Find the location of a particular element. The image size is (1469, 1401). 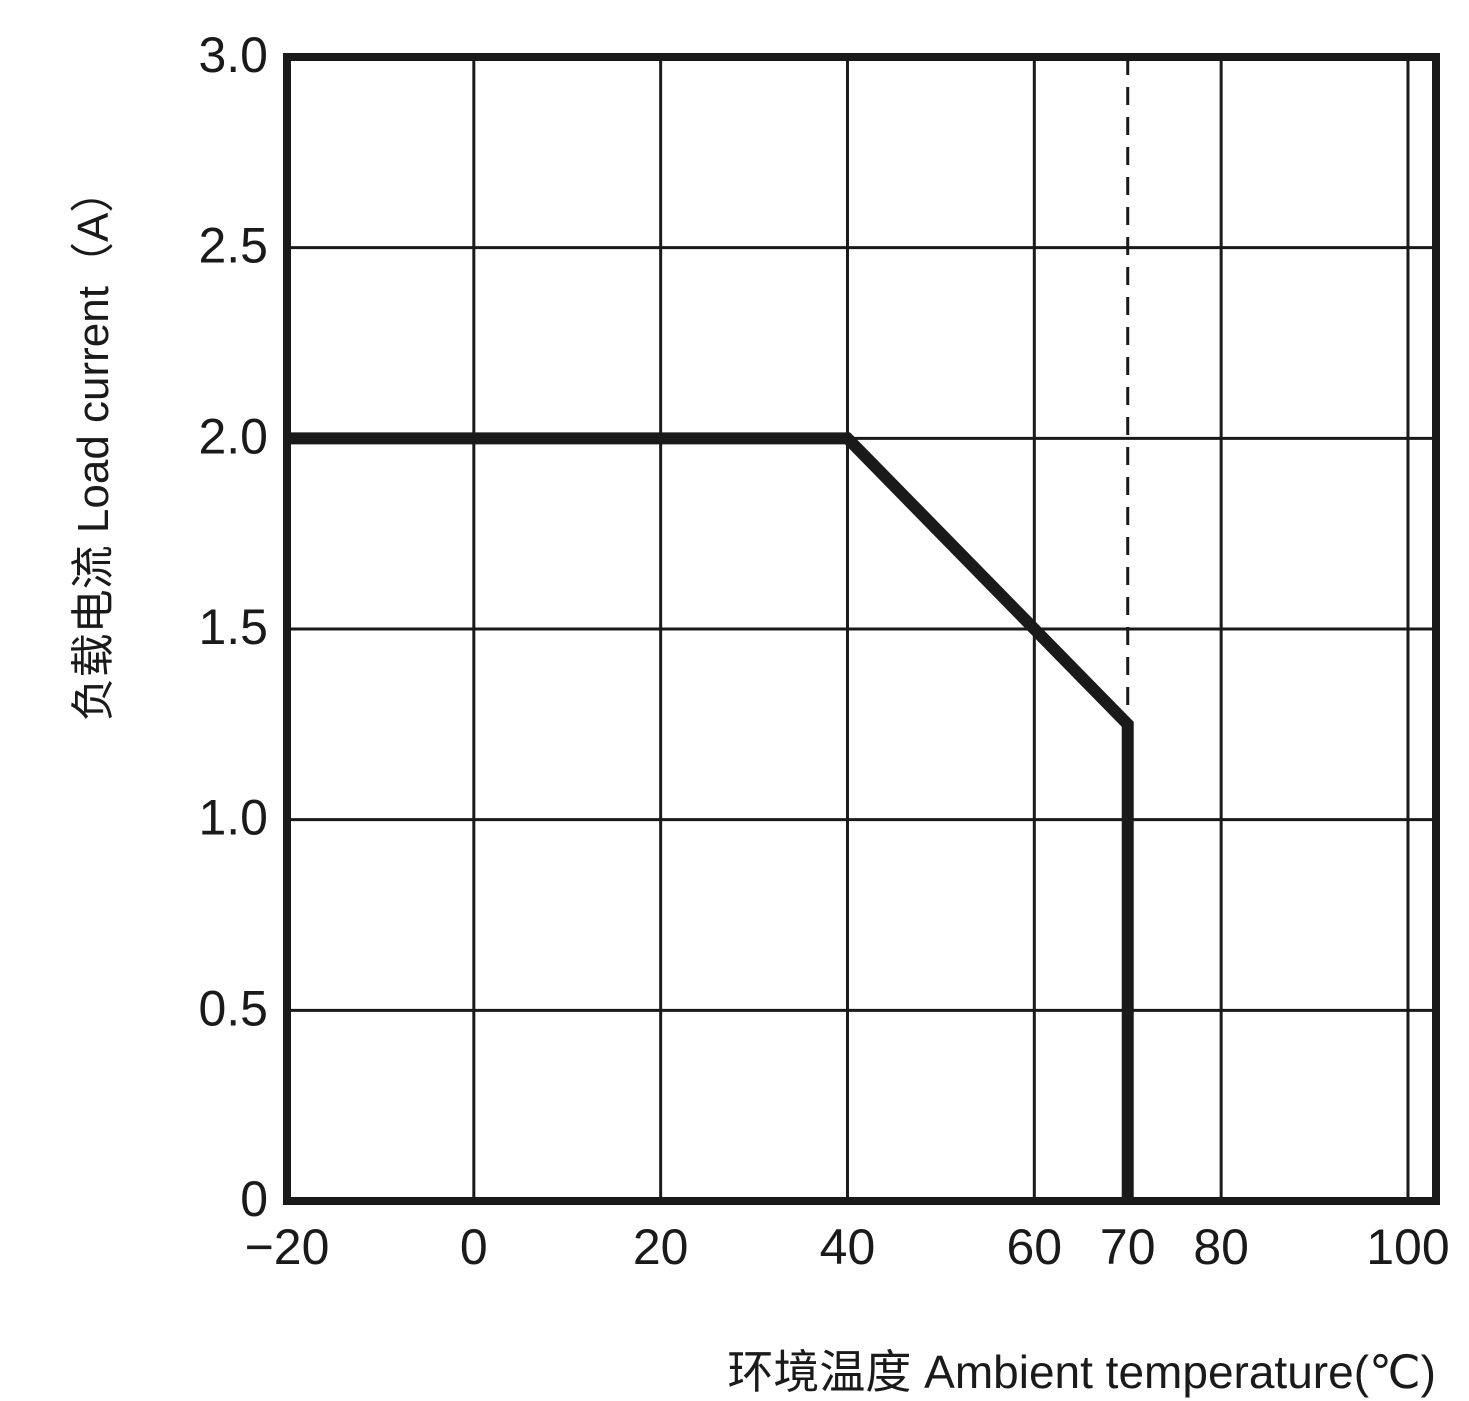

x-tick-label: 80 is located at coordinates (1221, 1247).